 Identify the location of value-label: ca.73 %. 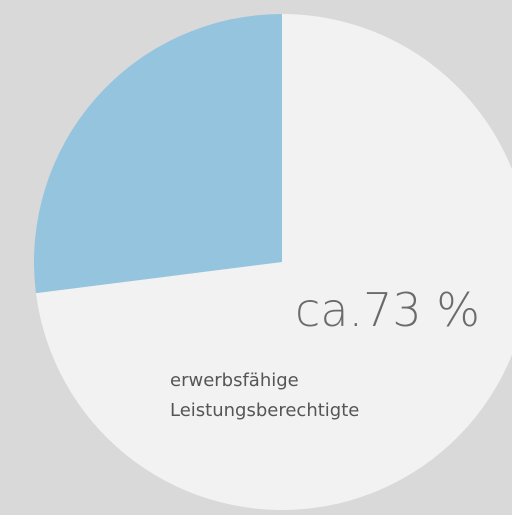
(387, 310).